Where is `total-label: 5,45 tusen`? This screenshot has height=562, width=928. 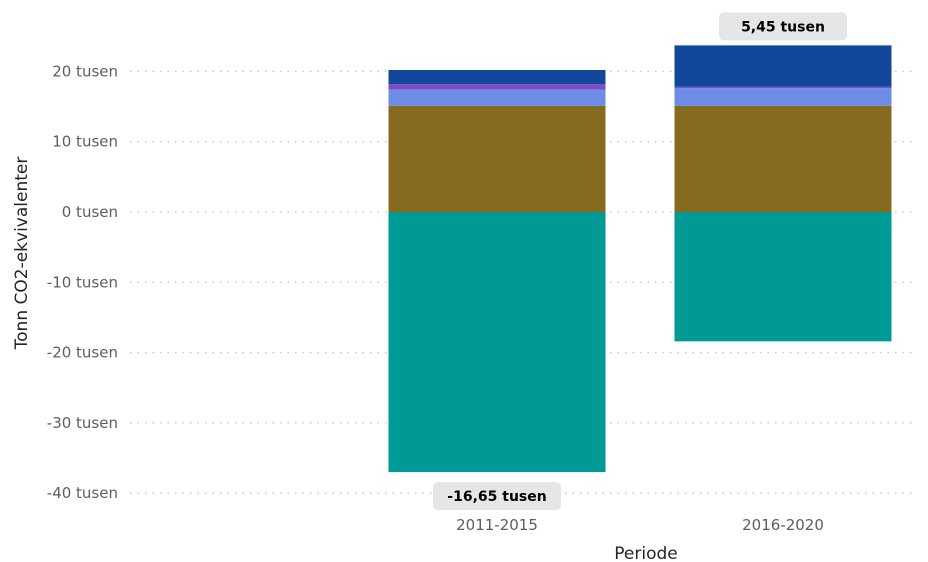
total-label: 5,45 tusen is located at coordinates (783, 27).